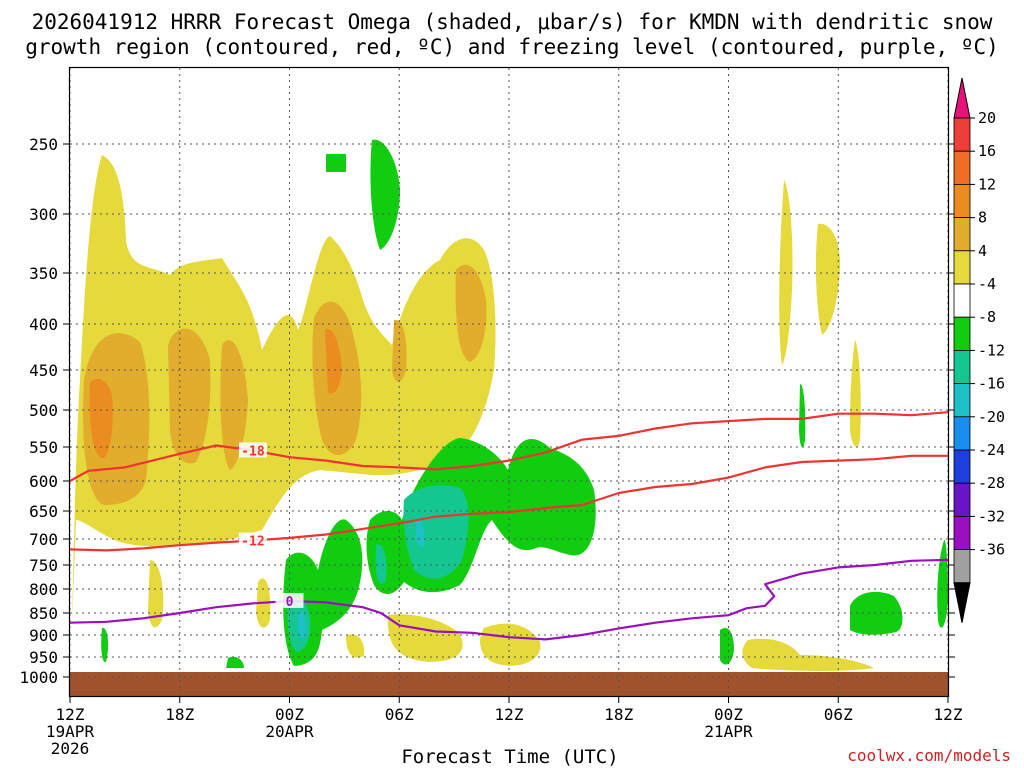  I want to click on y-tick-label: 550, so click(43, 447).